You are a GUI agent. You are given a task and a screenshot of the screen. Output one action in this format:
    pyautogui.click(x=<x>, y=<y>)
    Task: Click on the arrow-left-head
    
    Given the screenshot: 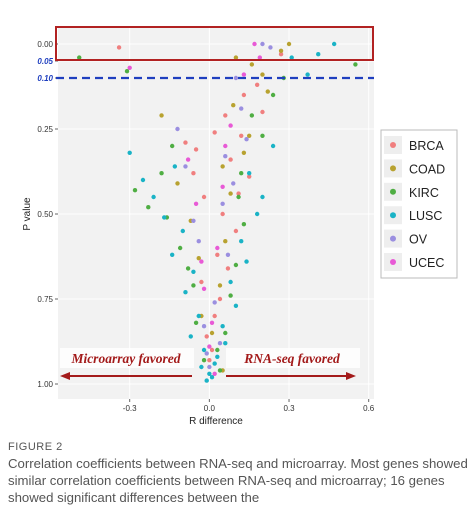 What is the action you would take?
    pyautogui.click(x=65, y=376)
    